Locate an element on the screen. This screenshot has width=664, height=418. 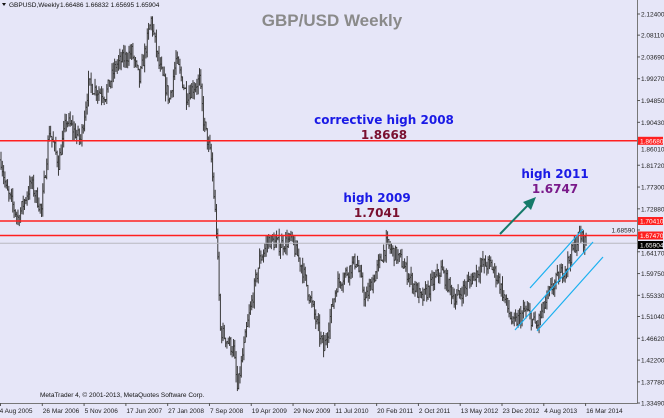
level-price-label: 1.67470 is located at coordinates (652, 236).